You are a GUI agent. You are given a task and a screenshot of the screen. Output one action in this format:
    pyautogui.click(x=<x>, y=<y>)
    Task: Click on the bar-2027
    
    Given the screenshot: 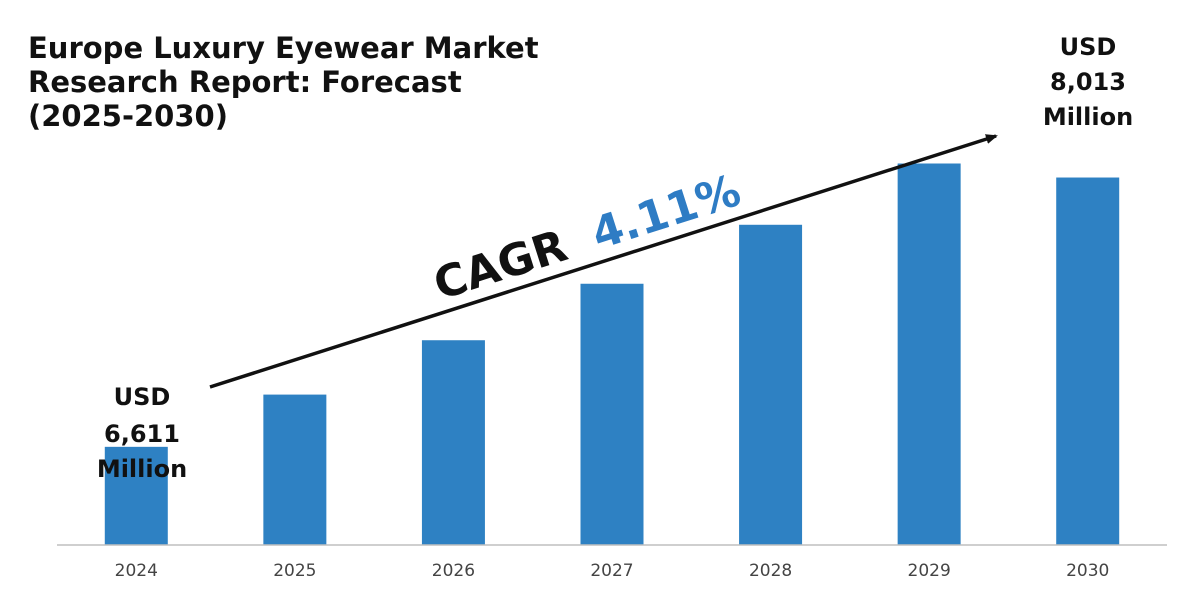 What is the action you would take?
    pyautogui.click(x=612, y=414)
    